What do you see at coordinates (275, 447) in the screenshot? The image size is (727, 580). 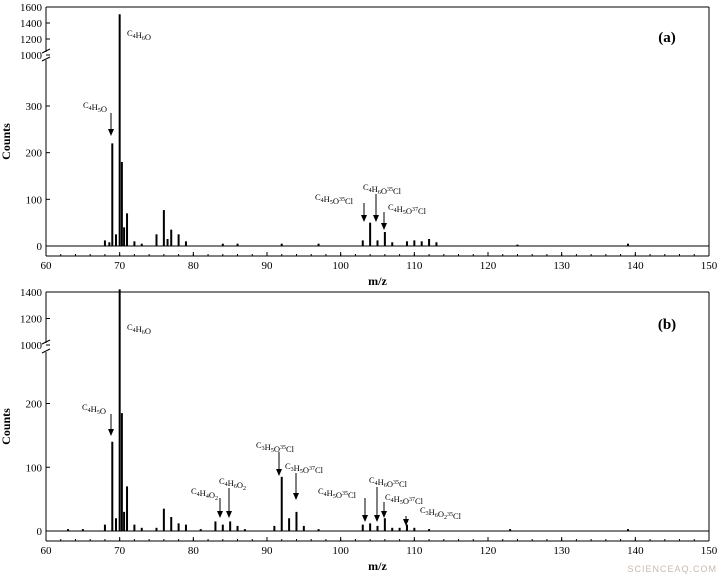 I see `peak-annotation: C3H5O35Cl` at bounding box center [275, 447].